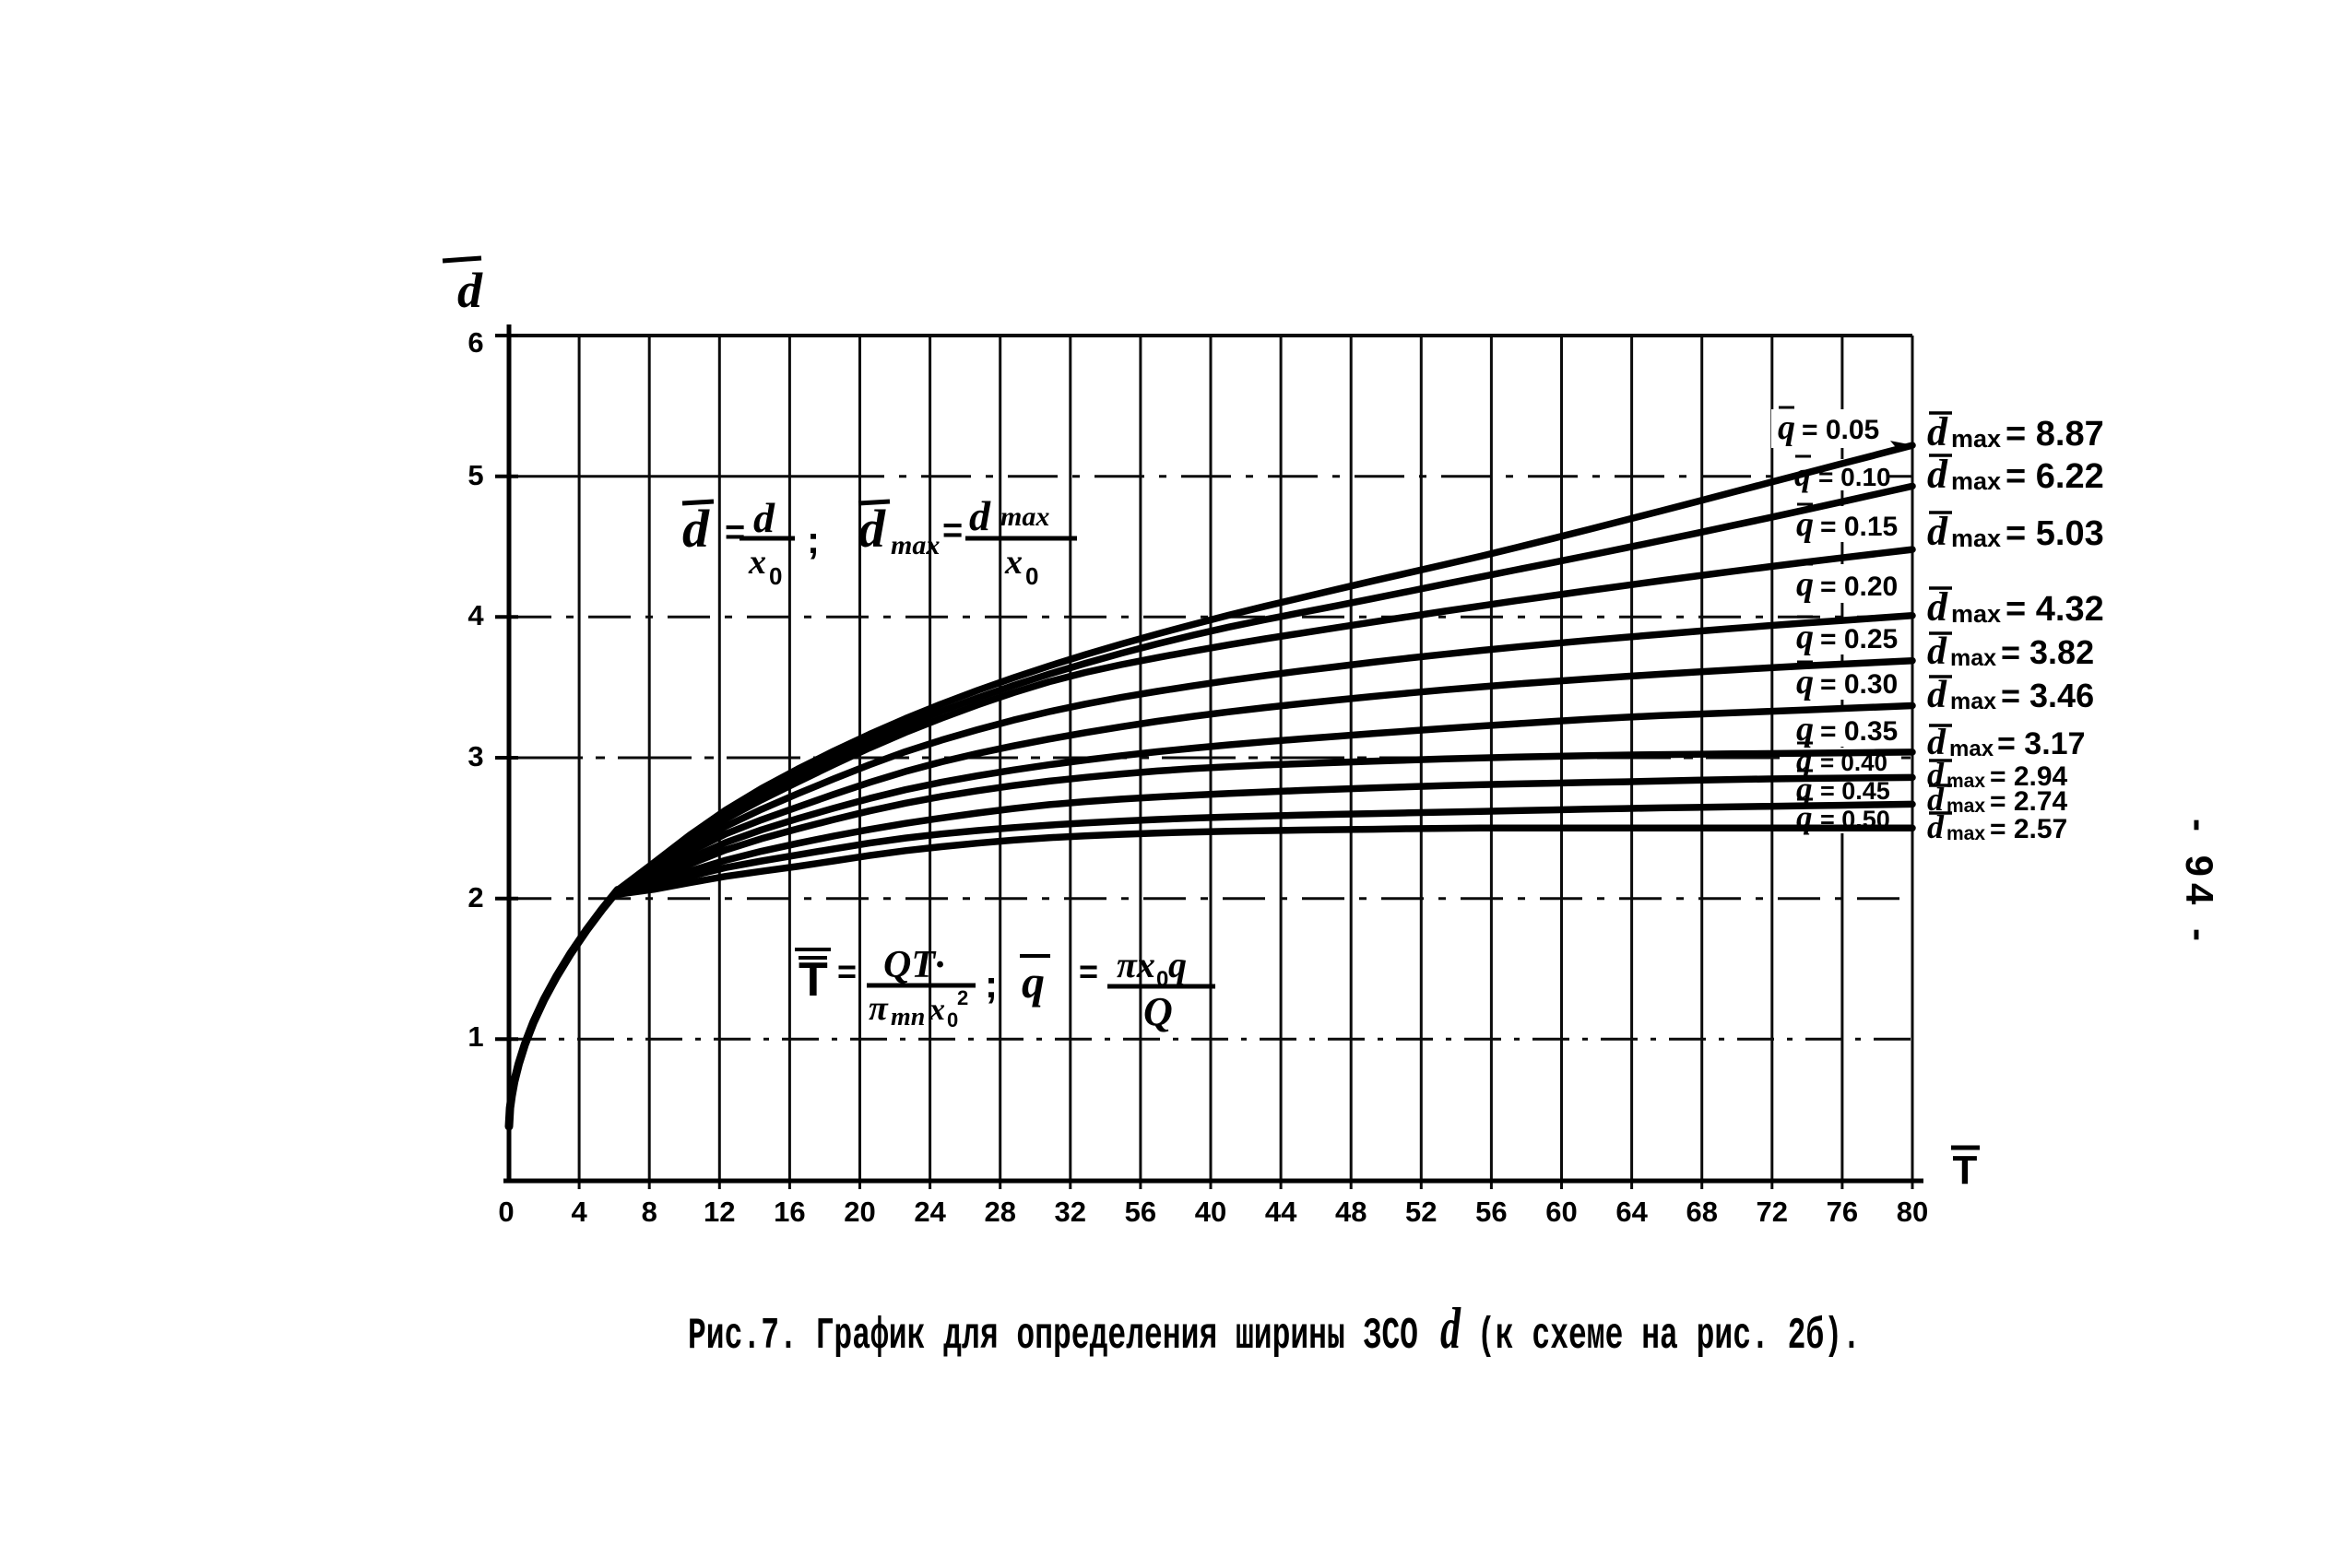 This screenshot has width=2331, height=1568. What do you see at coordinates (1702, 1212) in the screenshot?
I see `svg-text: 68` at bounding box center [1702, 1212].